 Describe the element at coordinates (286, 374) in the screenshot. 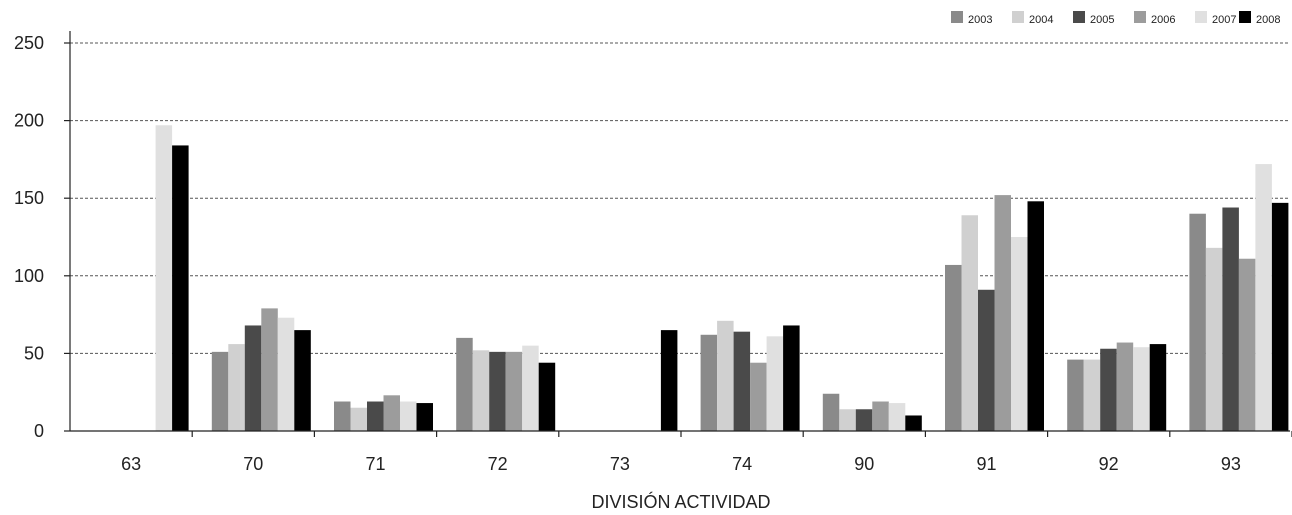

I see `bar-70-2007` at that location.